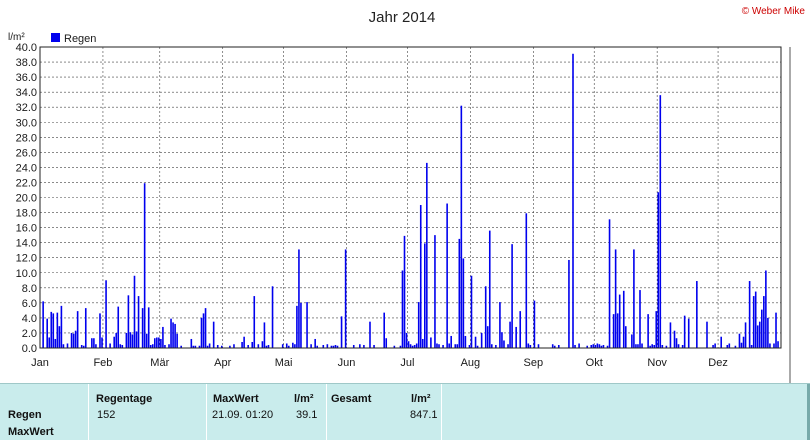 Image resolution: width=810 pixels, height=440 pixels. I want to click on regentage-value: 152, so click(106, 415).